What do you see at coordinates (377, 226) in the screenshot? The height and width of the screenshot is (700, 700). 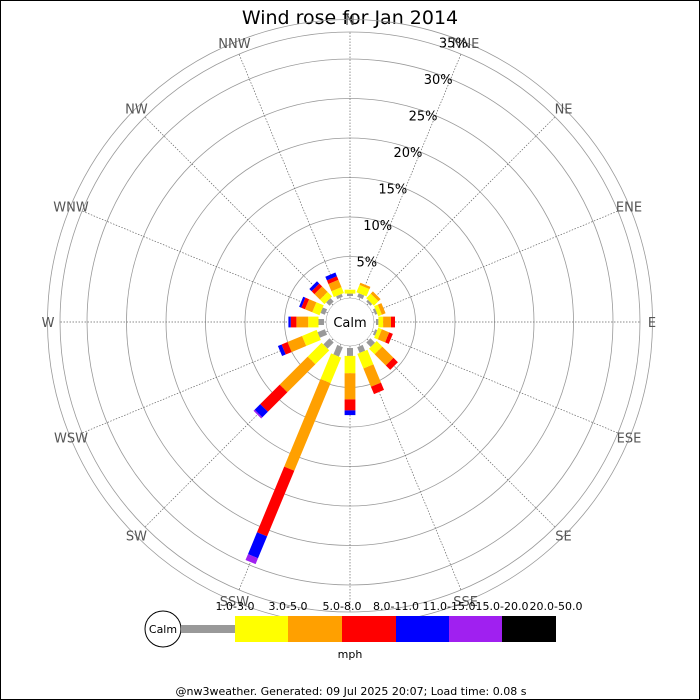 I see `ring-label-10: 10%` at bounding box center [377, 226].